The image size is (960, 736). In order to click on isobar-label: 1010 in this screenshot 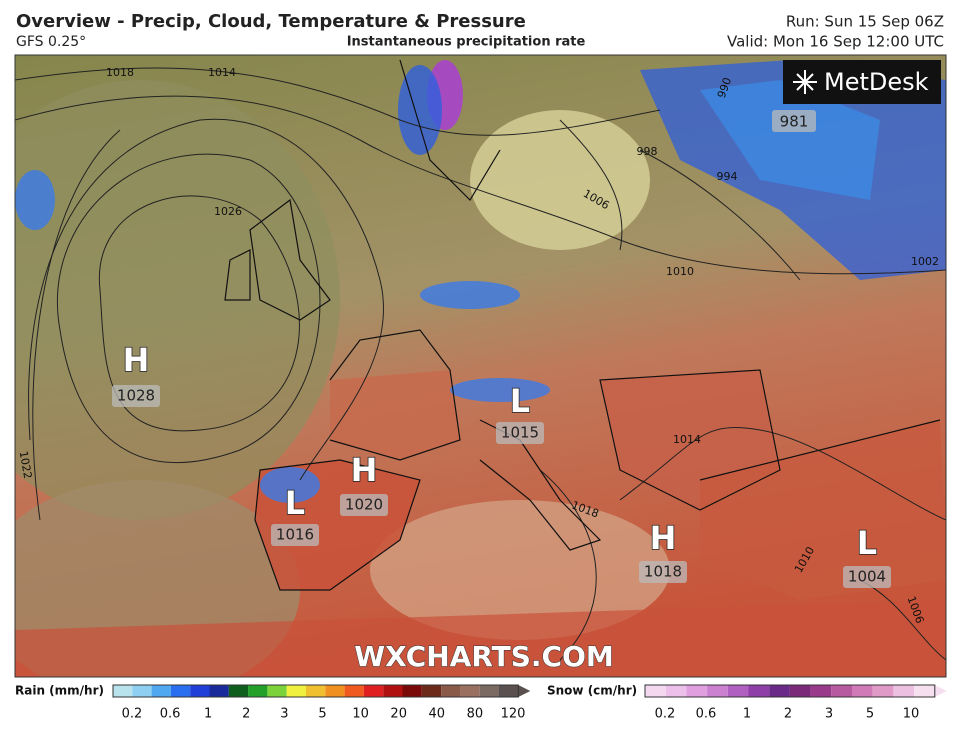, I will do `click(680, 271)`.